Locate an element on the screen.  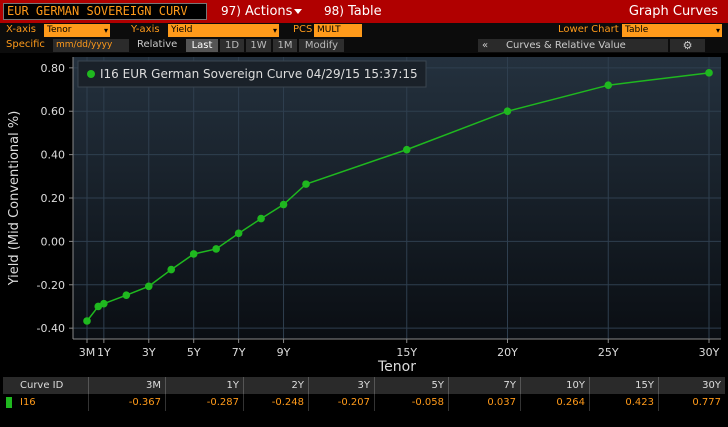
table-cell: -0.367 is located at coordinates (126, 402).